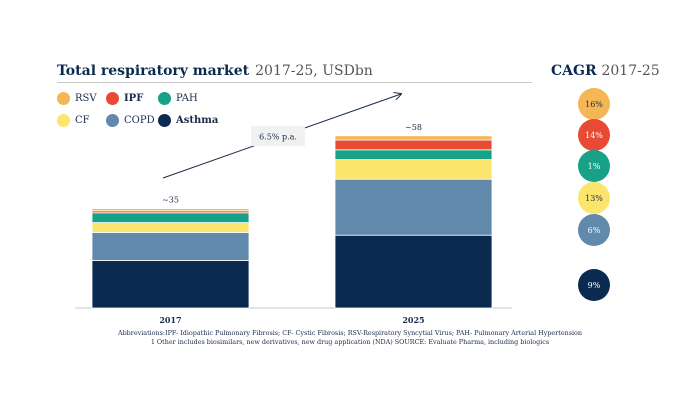  What do you see at coordinates (413, 155) in the screenshot?
I see `bar-segment-pah-2025` at bounding box center [413, 155].